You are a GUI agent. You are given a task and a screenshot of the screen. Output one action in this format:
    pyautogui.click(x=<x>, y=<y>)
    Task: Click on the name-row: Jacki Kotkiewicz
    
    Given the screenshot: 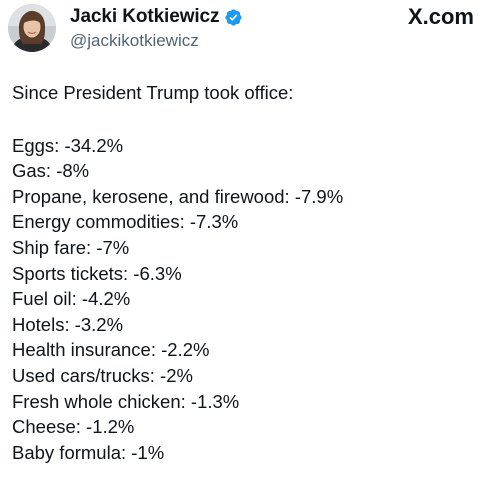 What is the action you would take?
    pyautogui.click(x=156, y=17)
    